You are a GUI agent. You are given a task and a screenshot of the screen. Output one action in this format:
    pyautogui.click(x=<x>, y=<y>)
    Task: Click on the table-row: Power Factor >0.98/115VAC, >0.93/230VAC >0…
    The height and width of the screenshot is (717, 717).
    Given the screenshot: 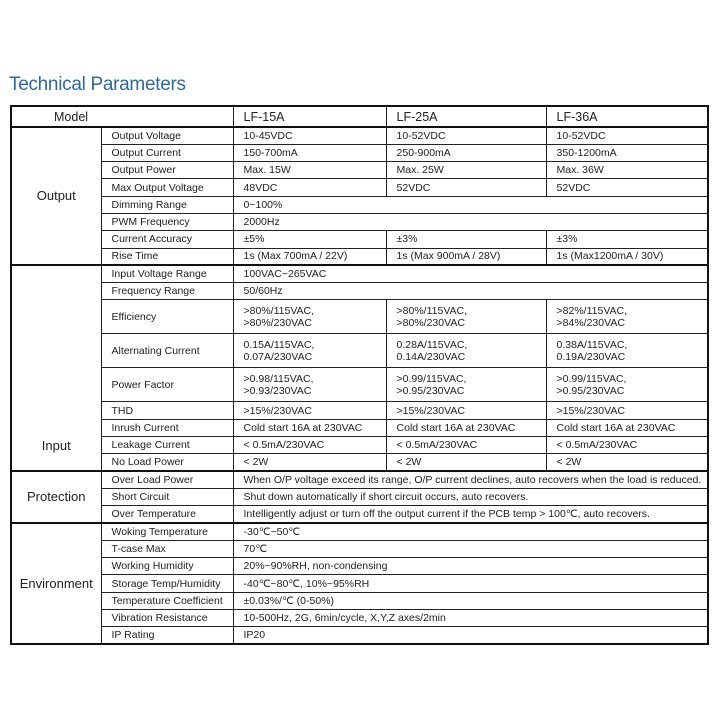 What is the action you would take?
    pyautogui.click(x=360, y=385)
    